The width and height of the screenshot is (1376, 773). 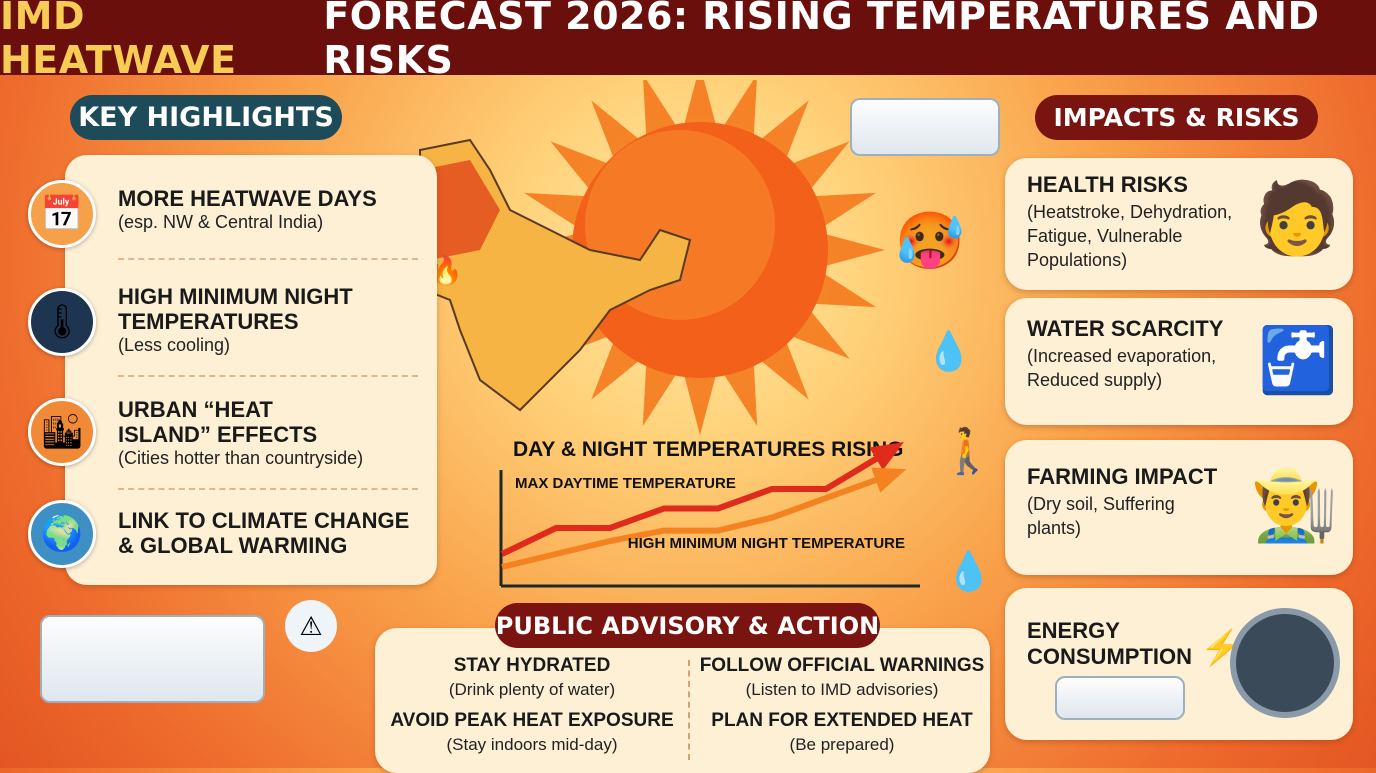 What do you see at coordinates (687, 625) in the screenshot?
I see `advisory-heading: PUBLIC ADVISORY & ACTION` at bounding box center [687, 625].